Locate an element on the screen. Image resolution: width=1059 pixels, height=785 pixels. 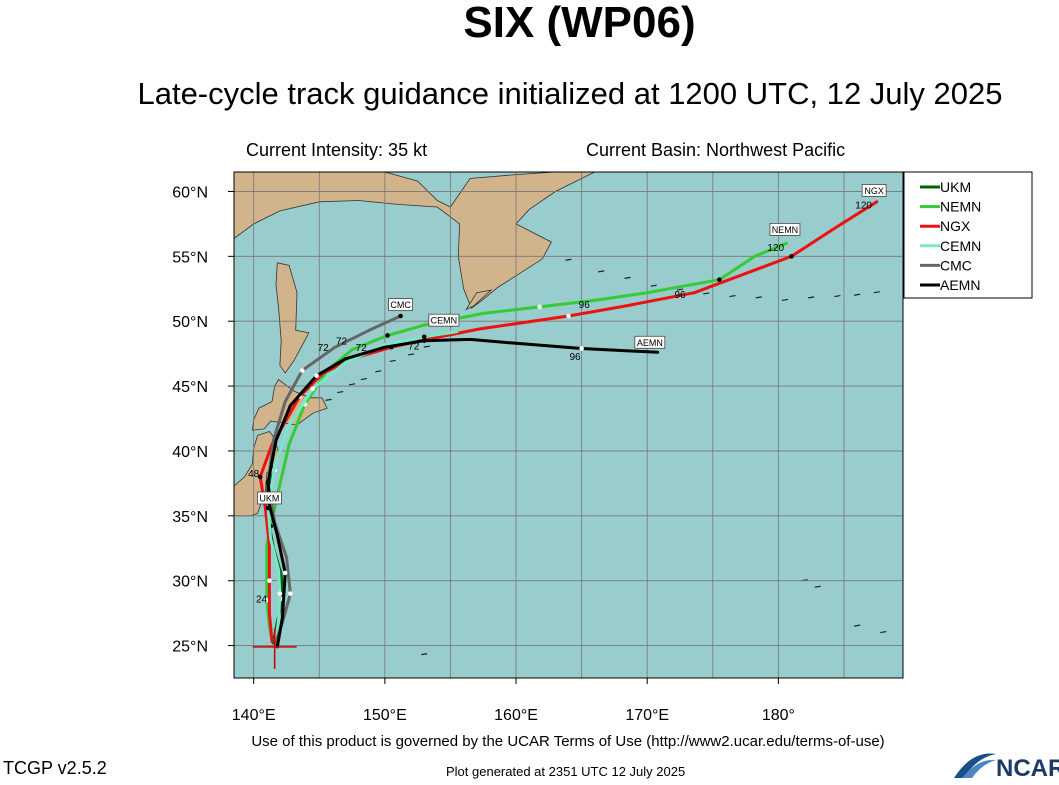
hour-label-6: 96 is located at coordinates (585, 305).